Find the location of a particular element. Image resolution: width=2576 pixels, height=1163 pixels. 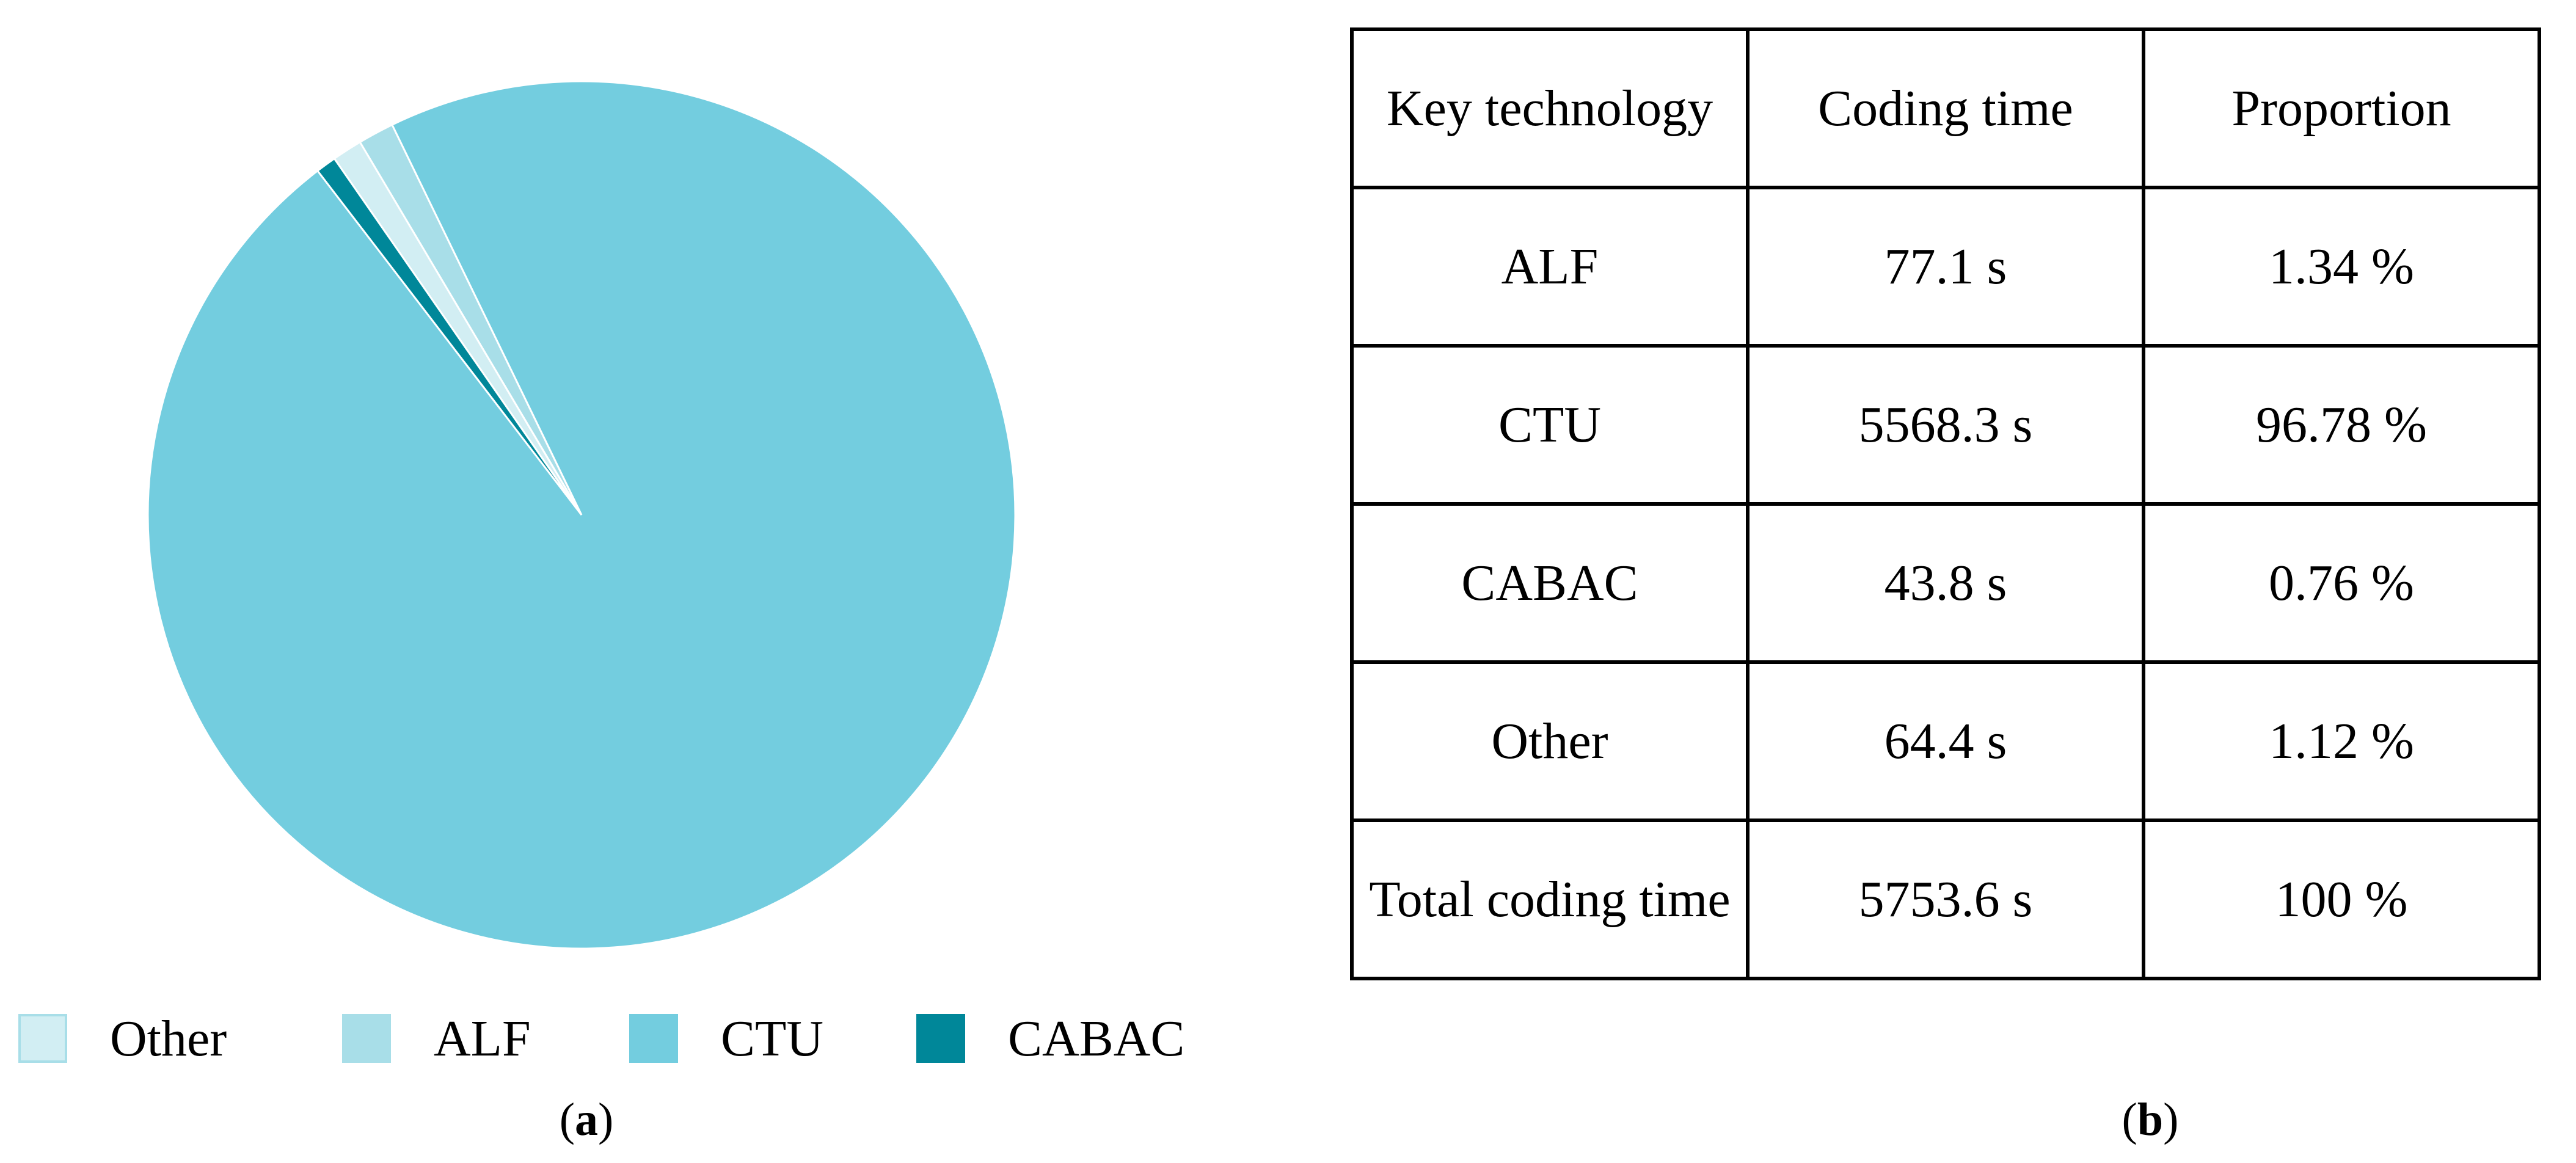

legend-swatch-other is located at coordinates (43, 1038).